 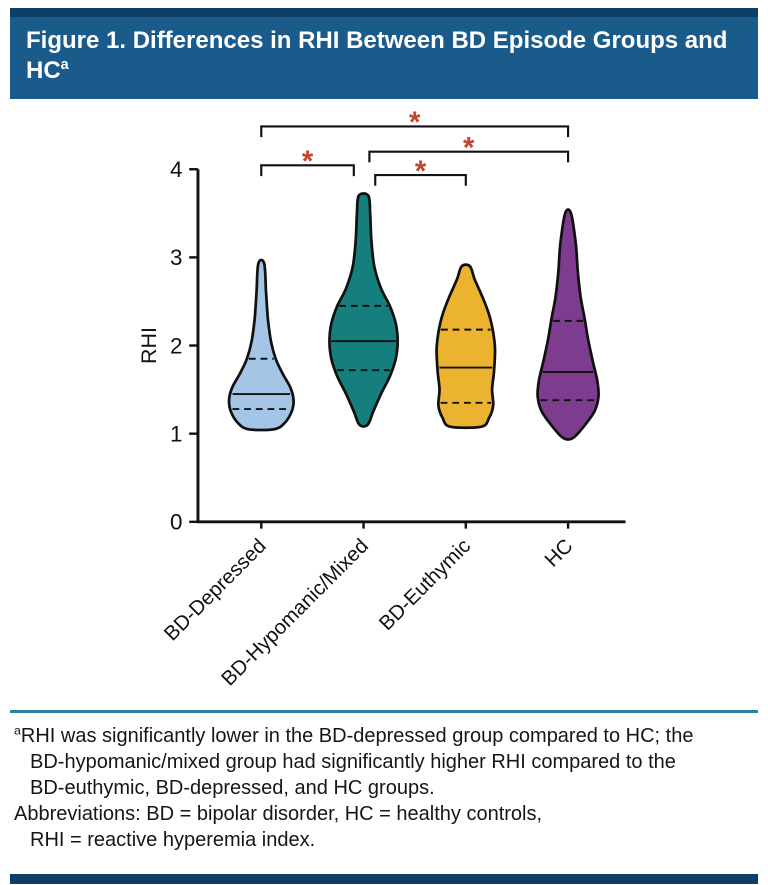 What do you see at coordinates (176, 434) in the screenshot?
I see `y-tick-label: 1` at bounding box center [176, 434].